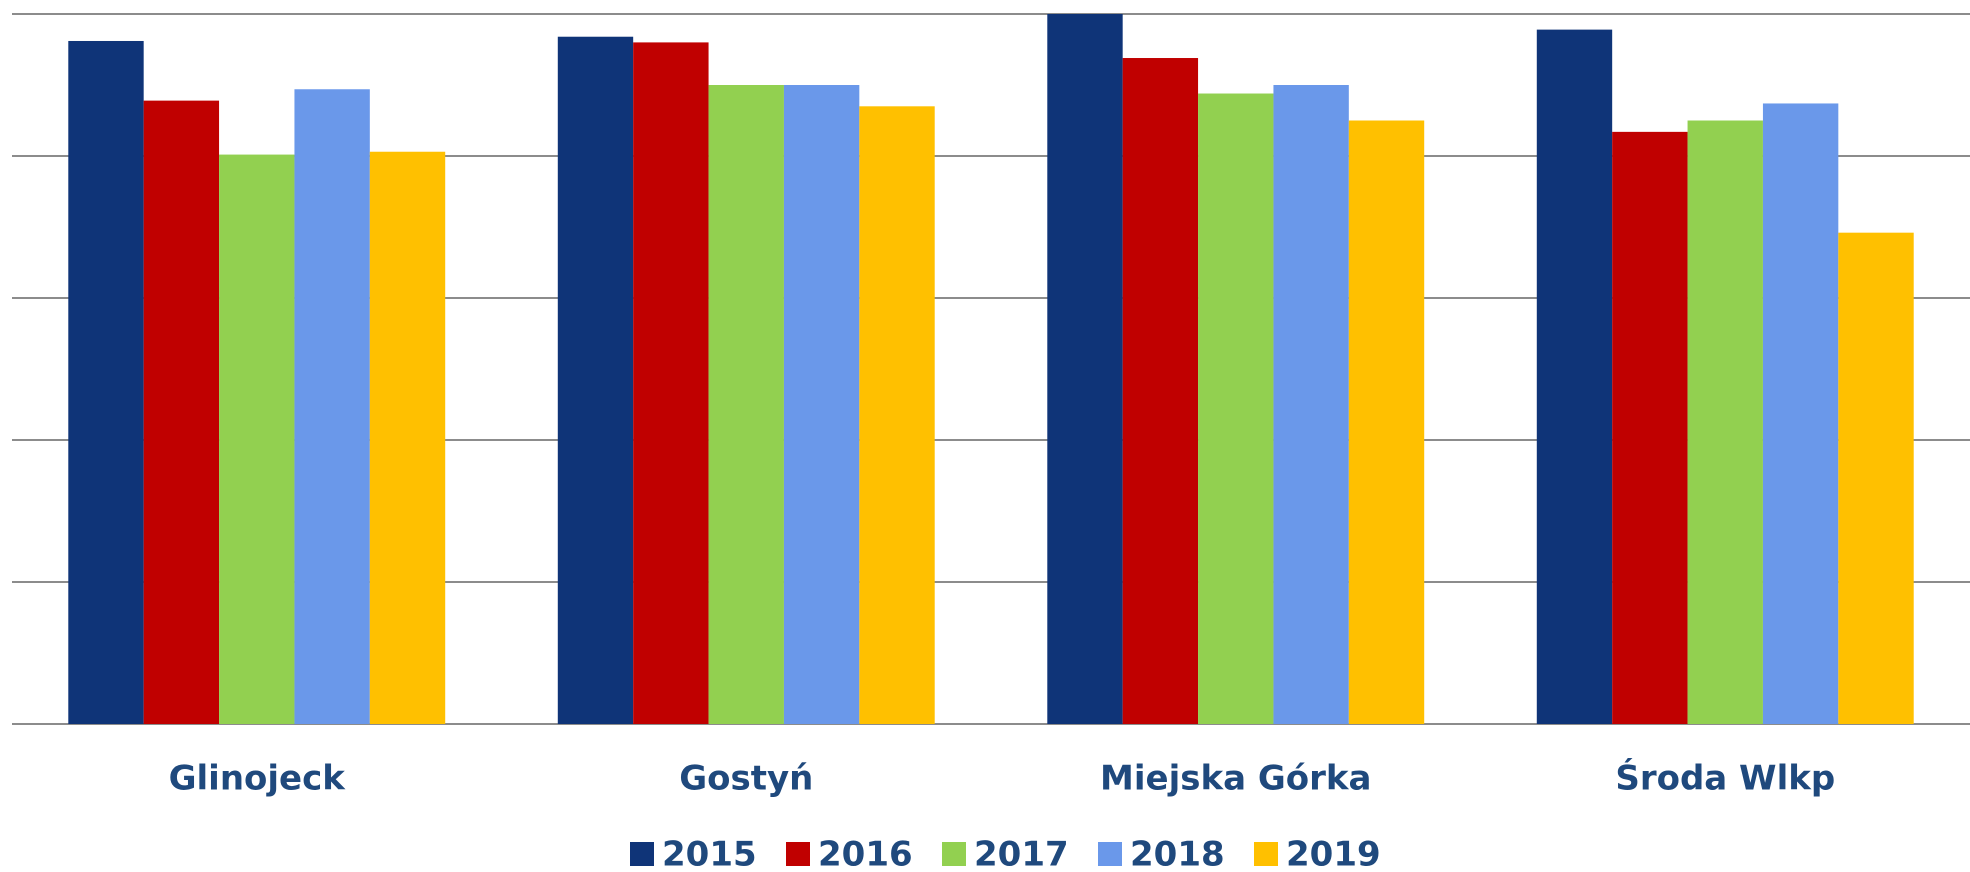 Image resolution: width=1970 pixels, height=872 pixels. Describe the element at coordinates (709, 853) in the screenshot. I see `legend-label: 2015` at that location.